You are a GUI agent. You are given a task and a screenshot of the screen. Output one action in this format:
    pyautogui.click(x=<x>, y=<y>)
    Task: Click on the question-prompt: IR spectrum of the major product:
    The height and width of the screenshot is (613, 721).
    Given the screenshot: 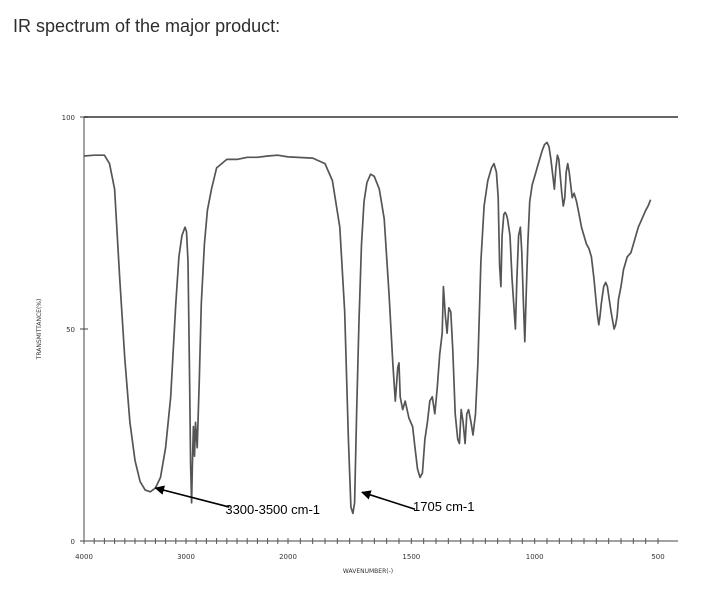 What is the action you would take?
    pyautogui.click(x=147, y=26)
    